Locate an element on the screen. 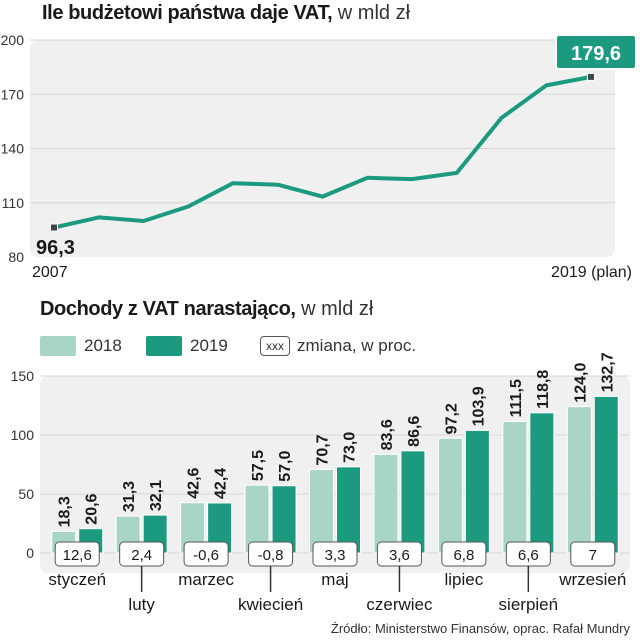 This screenshot has height=640, width=640. change-label-2: 2,4 is located at coordinates (141, 555).